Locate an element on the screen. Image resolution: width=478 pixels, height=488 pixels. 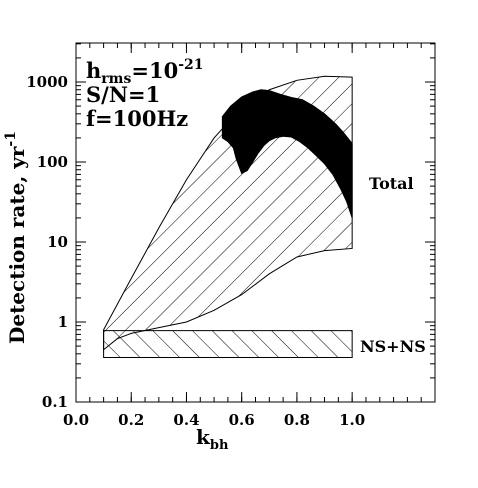
x-tick-label: 0.2 is located at coordinates (131, 420).